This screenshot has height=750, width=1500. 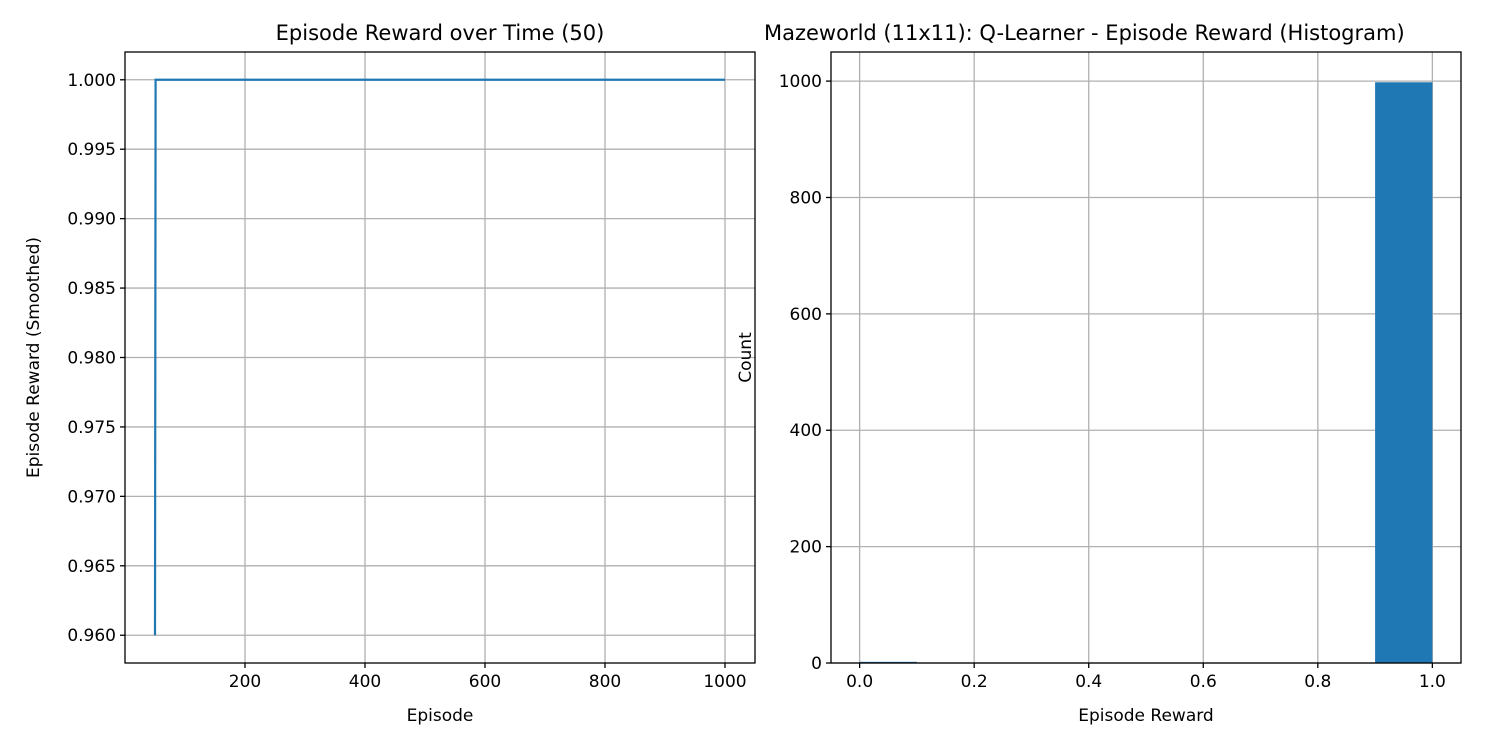 I want to click on line-chart-ytick-label: 0.990, so click(x=91, y=220).